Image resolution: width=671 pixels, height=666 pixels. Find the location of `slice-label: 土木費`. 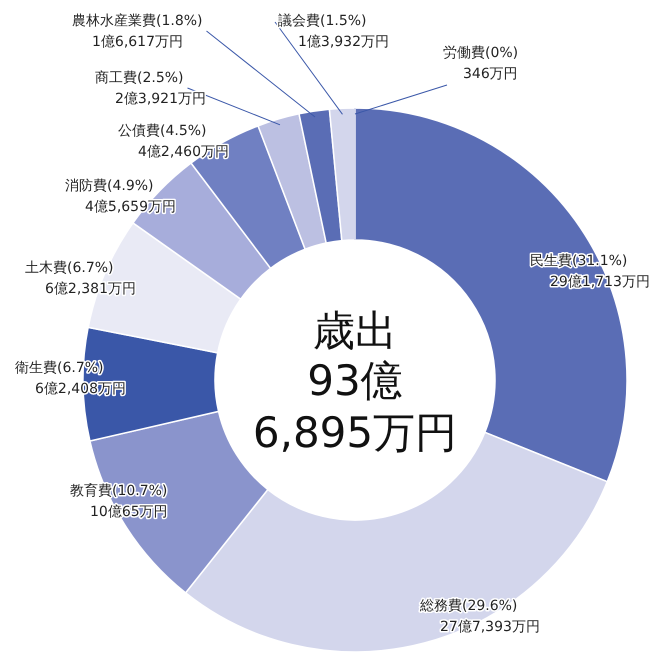

slice-label: 土木費 is located at coordinates (46, 268).